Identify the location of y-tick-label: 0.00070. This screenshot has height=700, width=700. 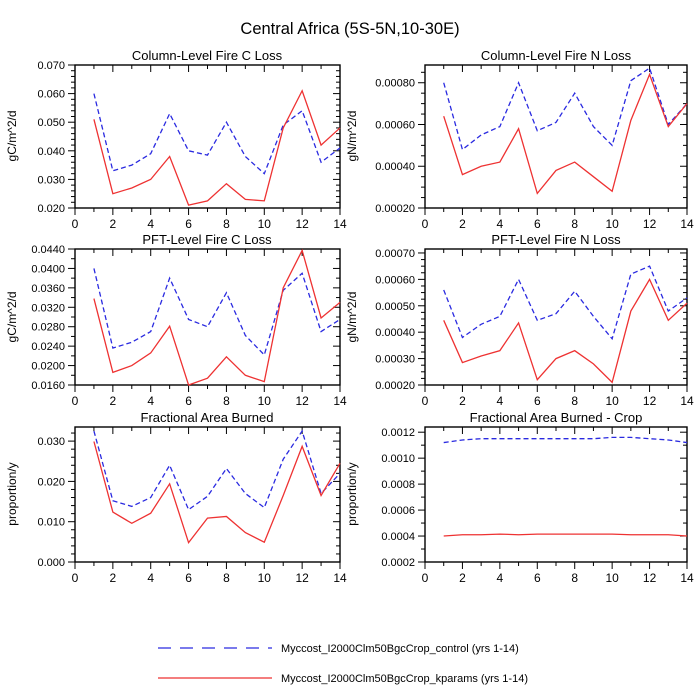
(395, 254).